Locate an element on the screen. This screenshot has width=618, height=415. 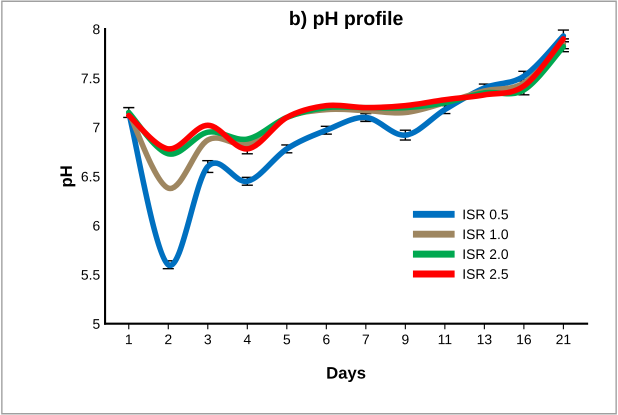
legend-label: ISR 2.5 is located at coordinates (486, 274).